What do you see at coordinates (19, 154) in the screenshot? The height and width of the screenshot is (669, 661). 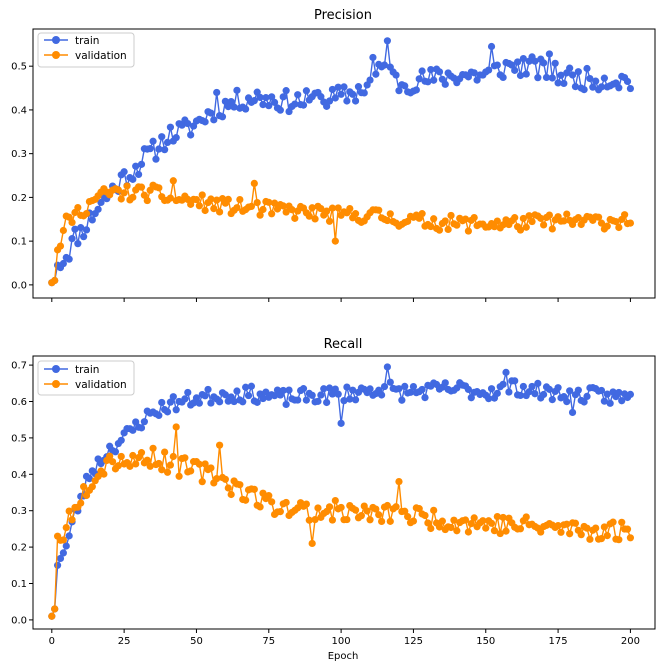 I see `y-tick-label-3: 0.3` at bounding box center [19, 154].